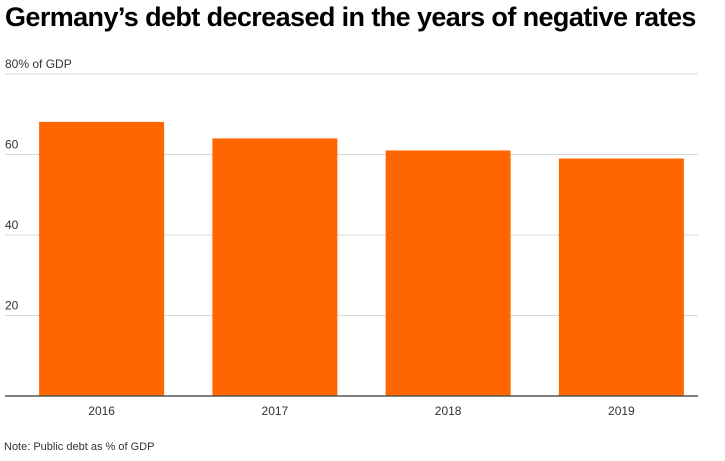  Describe the element at coordinates (101, 411) in the screenshot. I see `x-tick-label: 2016` at that location.